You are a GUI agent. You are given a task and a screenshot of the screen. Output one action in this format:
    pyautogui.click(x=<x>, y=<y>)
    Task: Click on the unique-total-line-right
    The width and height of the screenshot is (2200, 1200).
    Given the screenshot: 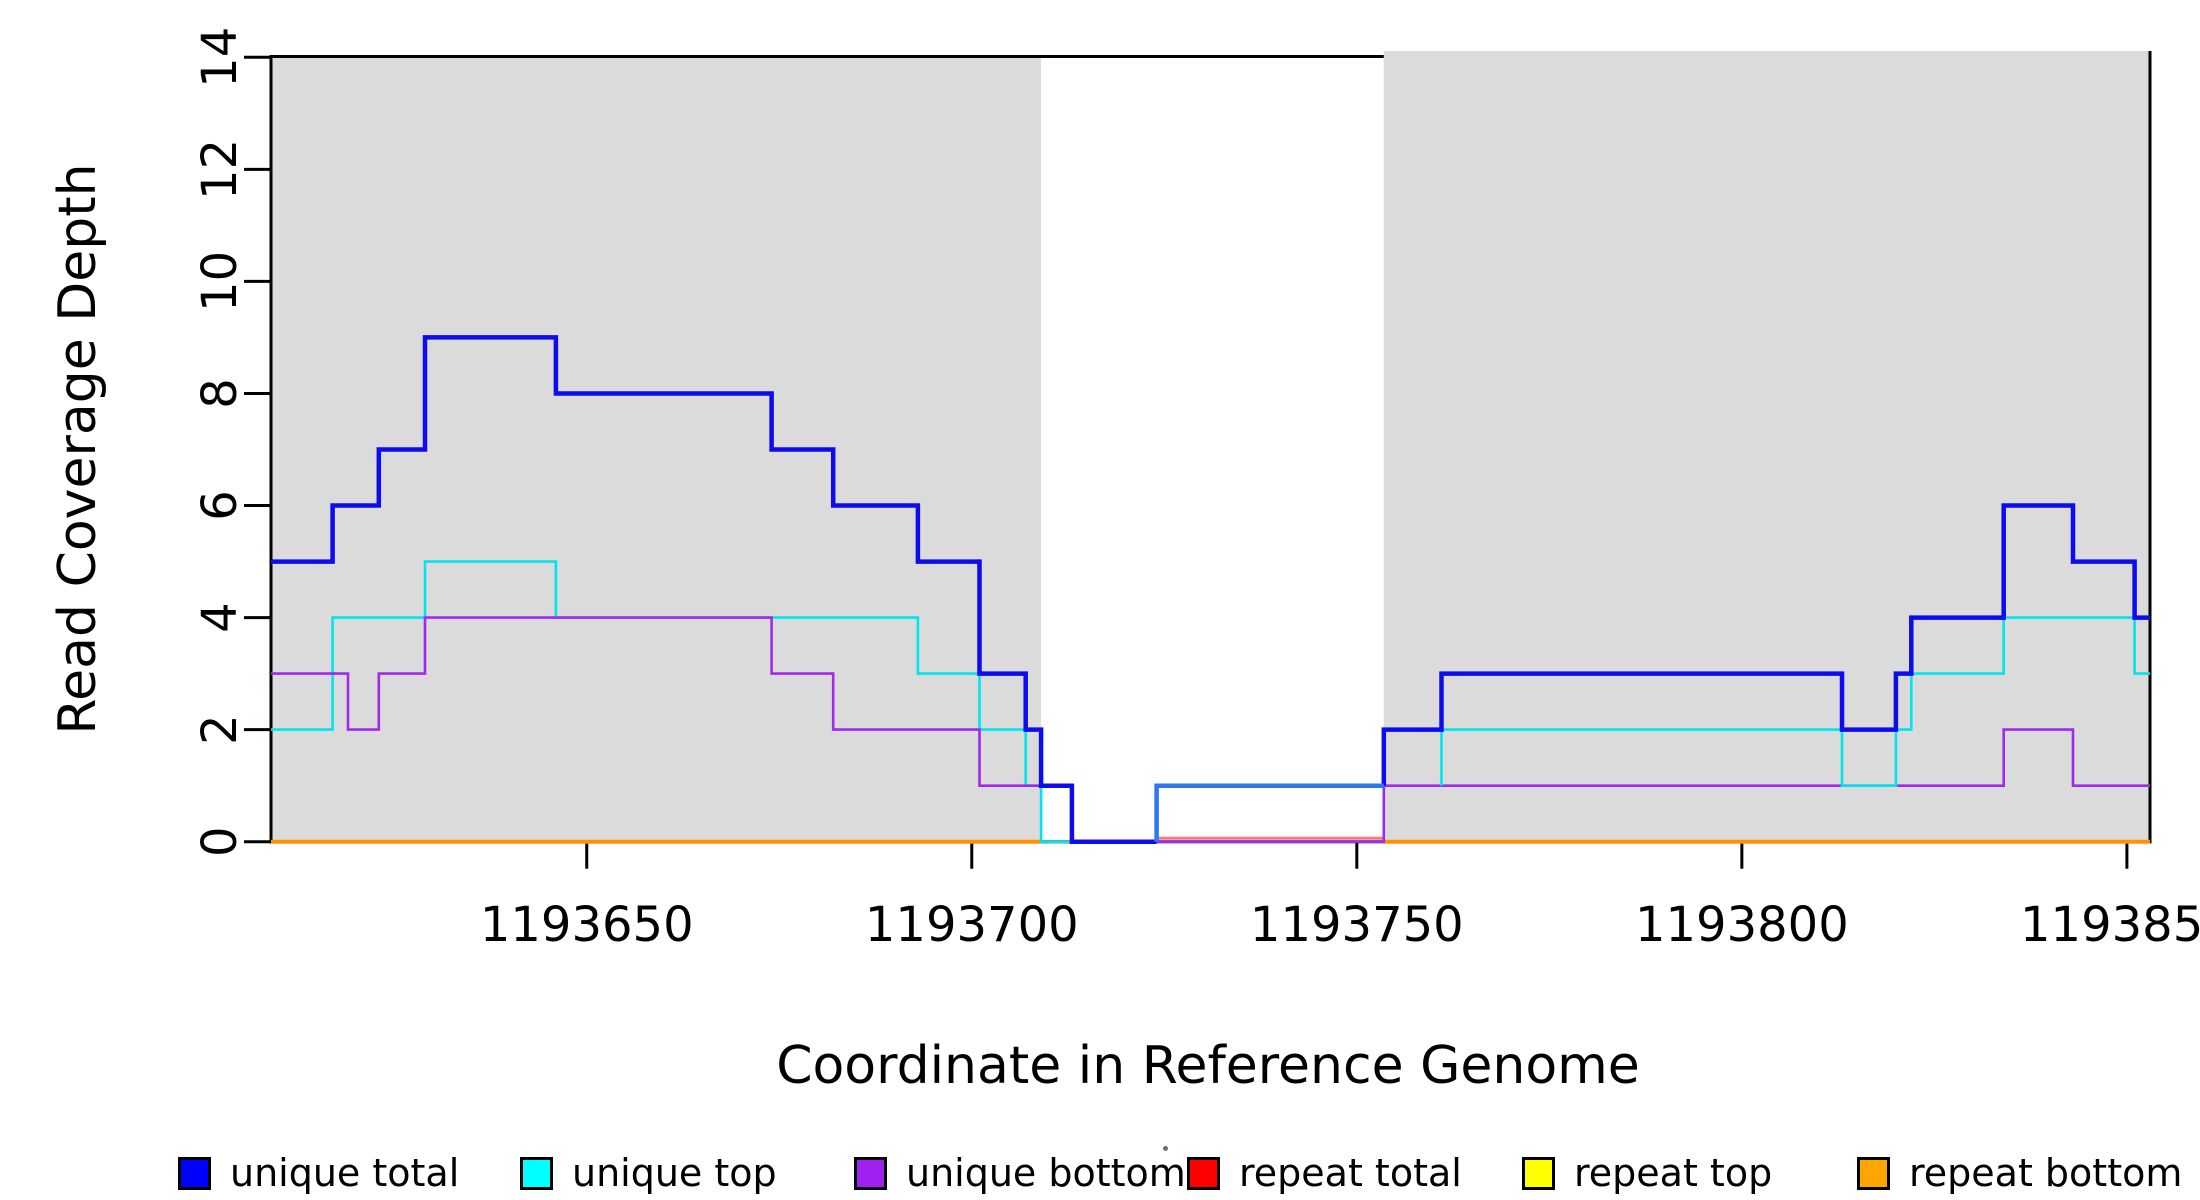 What is the action you would take?
    pyautogui.click(x=1765, y=644)
    